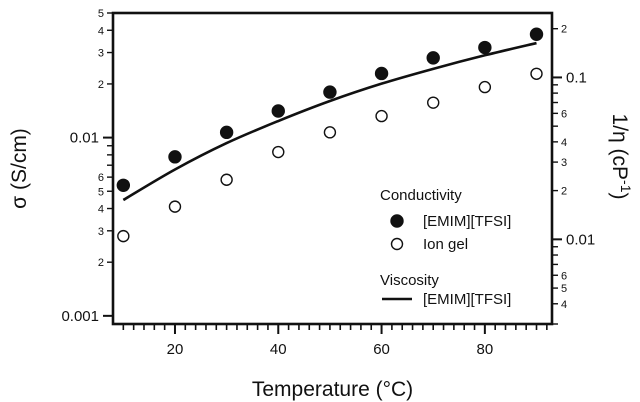 The image size is (640, 402). Describe the element at coordinates (467, 221) in the screenshot. I see `legend-entry-emim-tfsi-conductivity: [EMIM][TFSI]` at that location.